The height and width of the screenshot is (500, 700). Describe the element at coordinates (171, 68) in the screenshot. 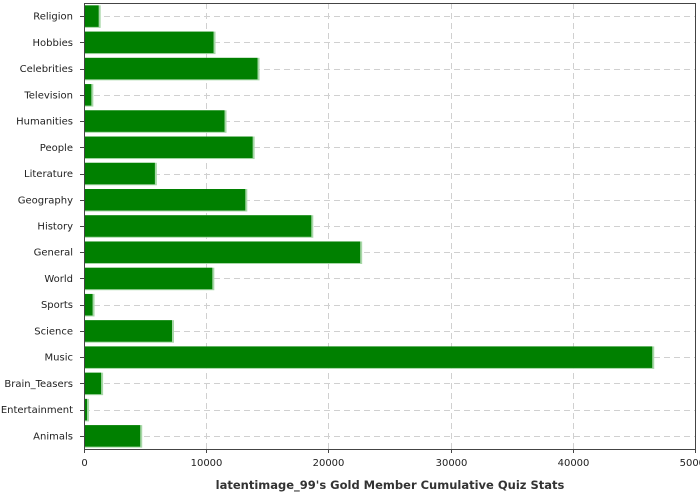

I see `bar-celebrities` at that location.